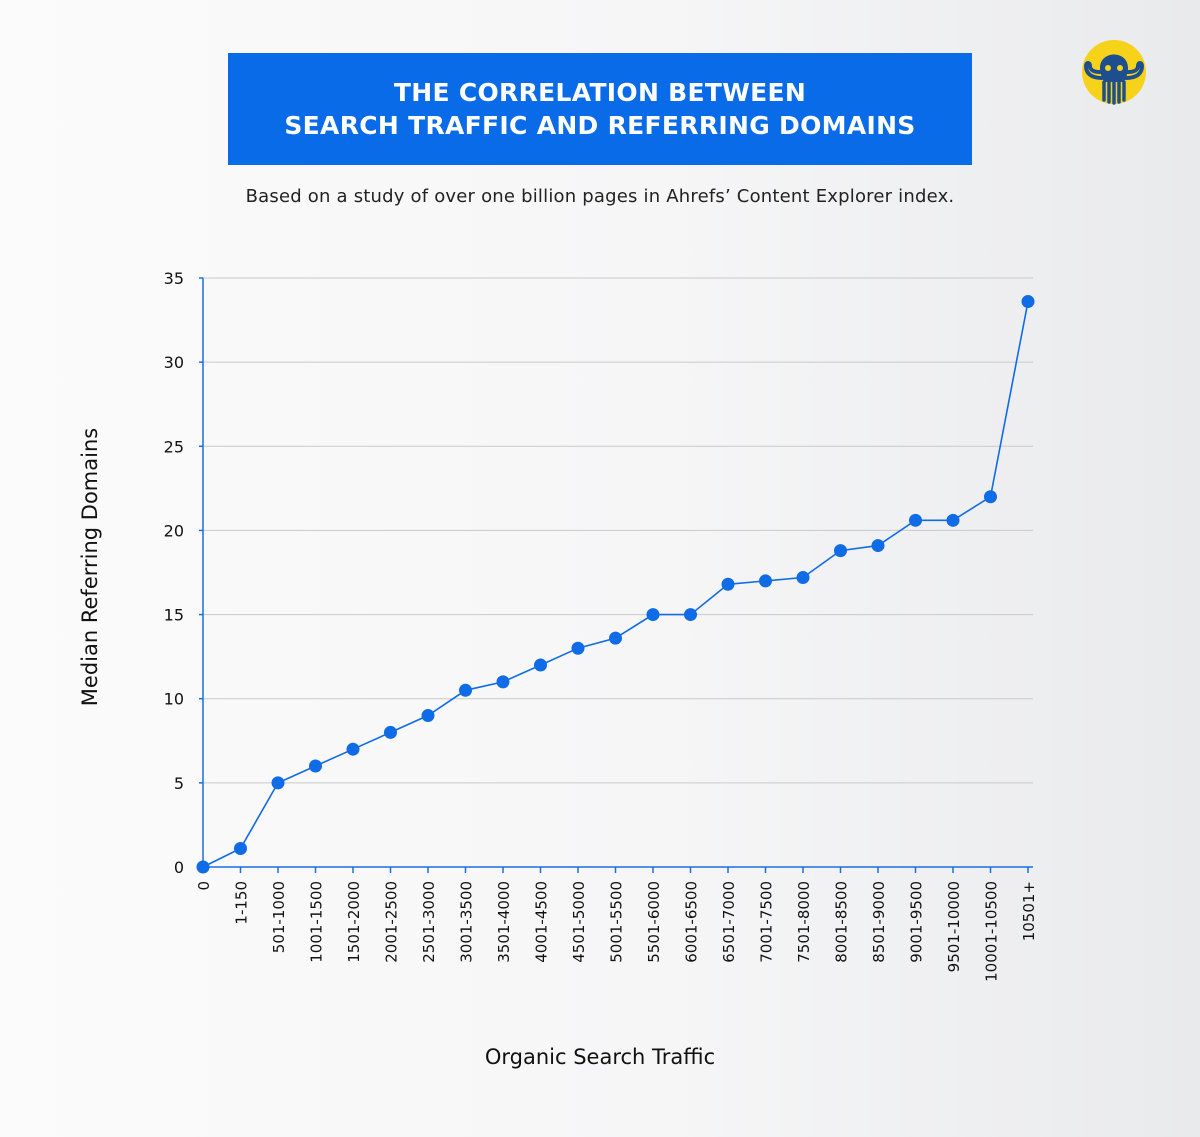 This screenshot has width=1200, height=1137. What do you see at coordinates (179, 783) in the screenshot?
I see `y-tick-label: 5` at bounding box center [179, 783].